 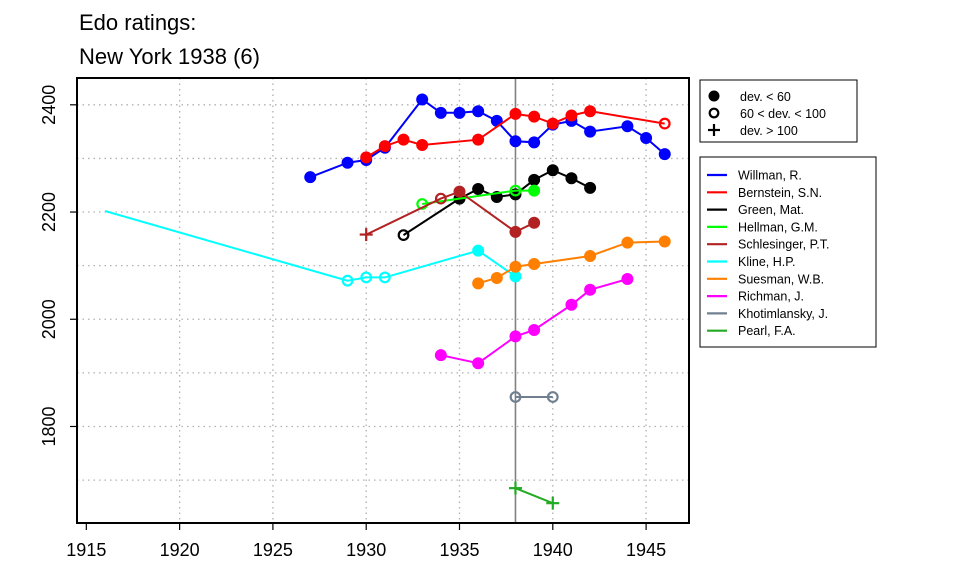 What do you see at coordinates (138, 22) in the screenshot?
I see `chart-title: Edo ratings:` at bounding box center [138, 22].